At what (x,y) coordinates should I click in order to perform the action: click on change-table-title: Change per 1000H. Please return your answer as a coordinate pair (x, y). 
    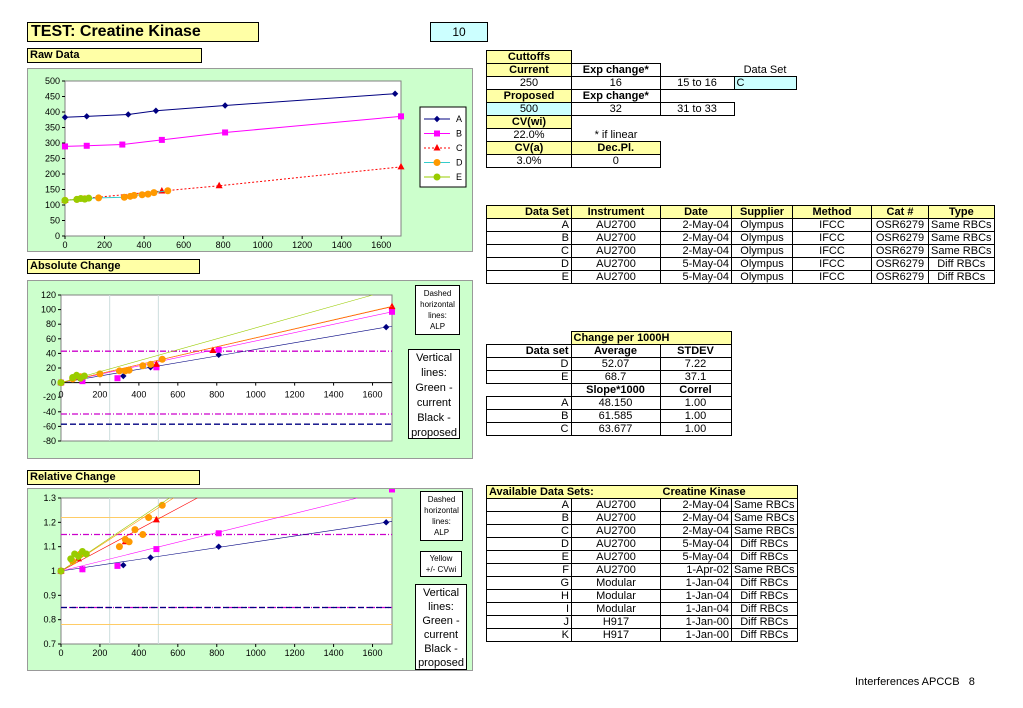
    Looking at the image, I should click on (651, 338).